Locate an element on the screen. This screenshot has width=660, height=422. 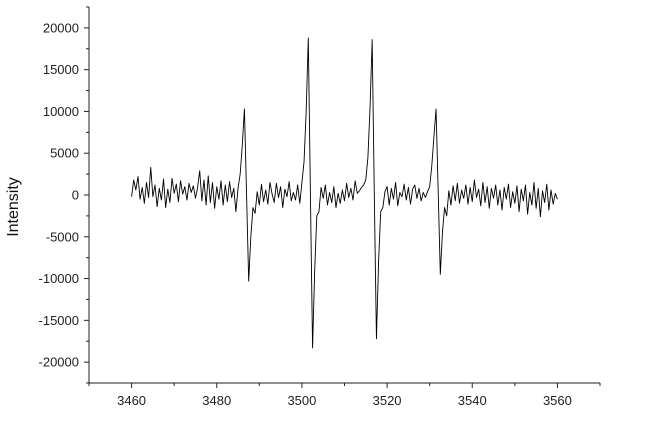
y-tick-label: 10000 is located at coordinates (61, 111).